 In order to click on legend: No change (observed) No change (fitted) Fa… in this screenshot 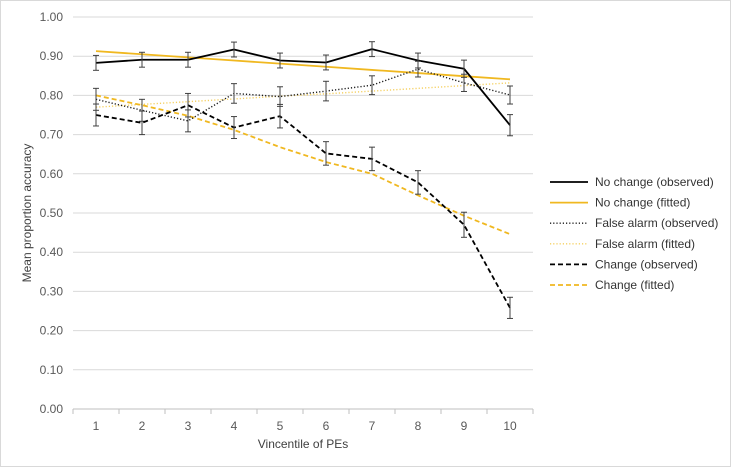, I will do `click(634, 233)`.